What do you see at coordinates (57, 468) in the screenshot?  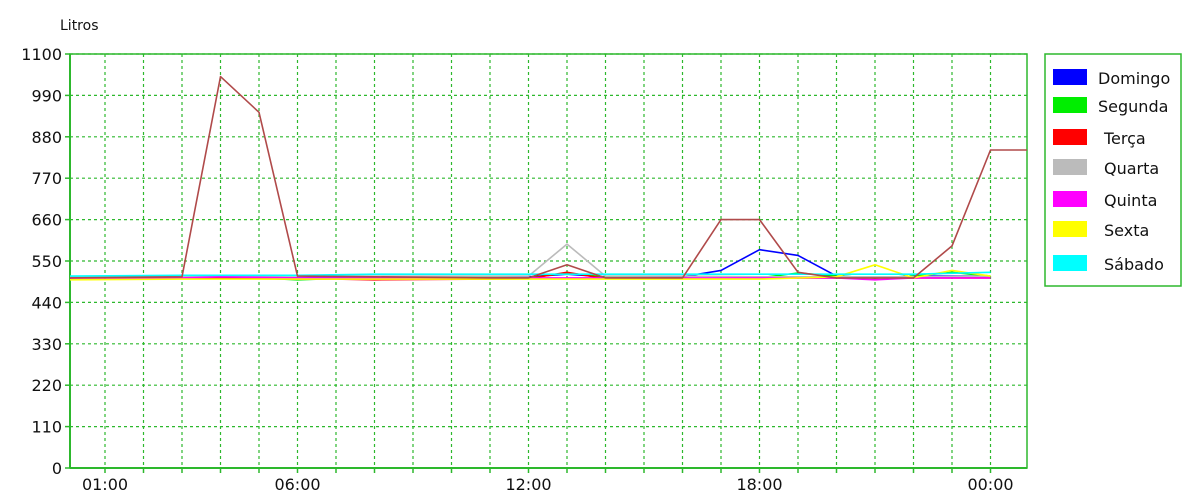 I see `y-tick-label: 0` at bounding box center [57, 468].